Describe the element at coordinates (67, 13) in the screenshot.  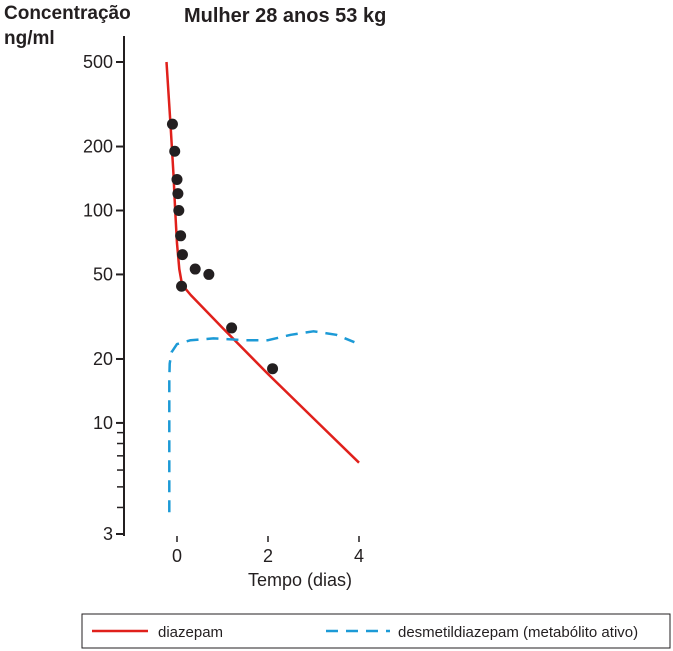
I see `y-axis-label-line1: Concentração` at that location.